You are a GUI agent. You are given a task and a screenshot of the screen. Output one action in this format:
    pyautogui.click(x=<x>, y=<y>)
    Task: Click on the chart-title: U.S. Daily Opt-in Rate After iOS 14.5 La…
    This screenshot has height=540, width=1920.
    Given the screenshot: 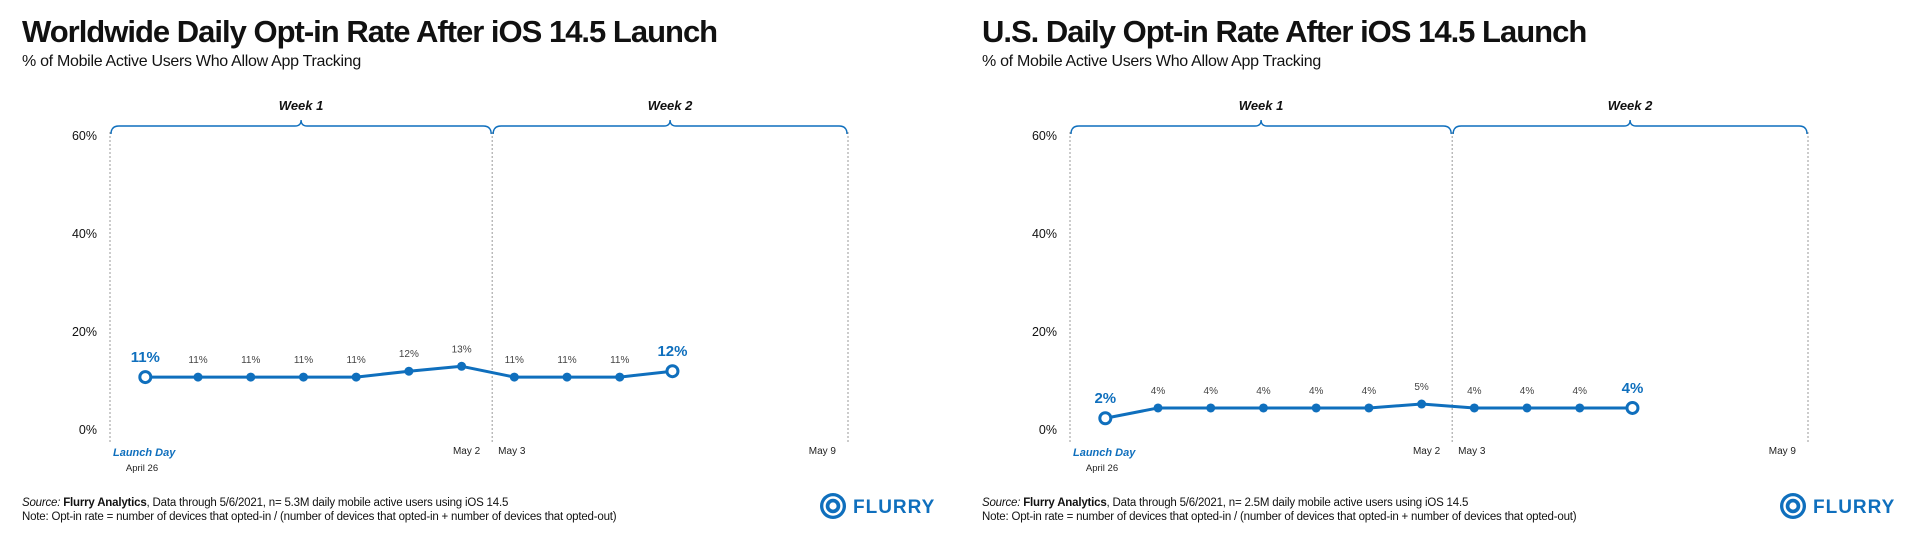 What is the action you would take?
    pyautogui.click(x=1284, y=31)
    